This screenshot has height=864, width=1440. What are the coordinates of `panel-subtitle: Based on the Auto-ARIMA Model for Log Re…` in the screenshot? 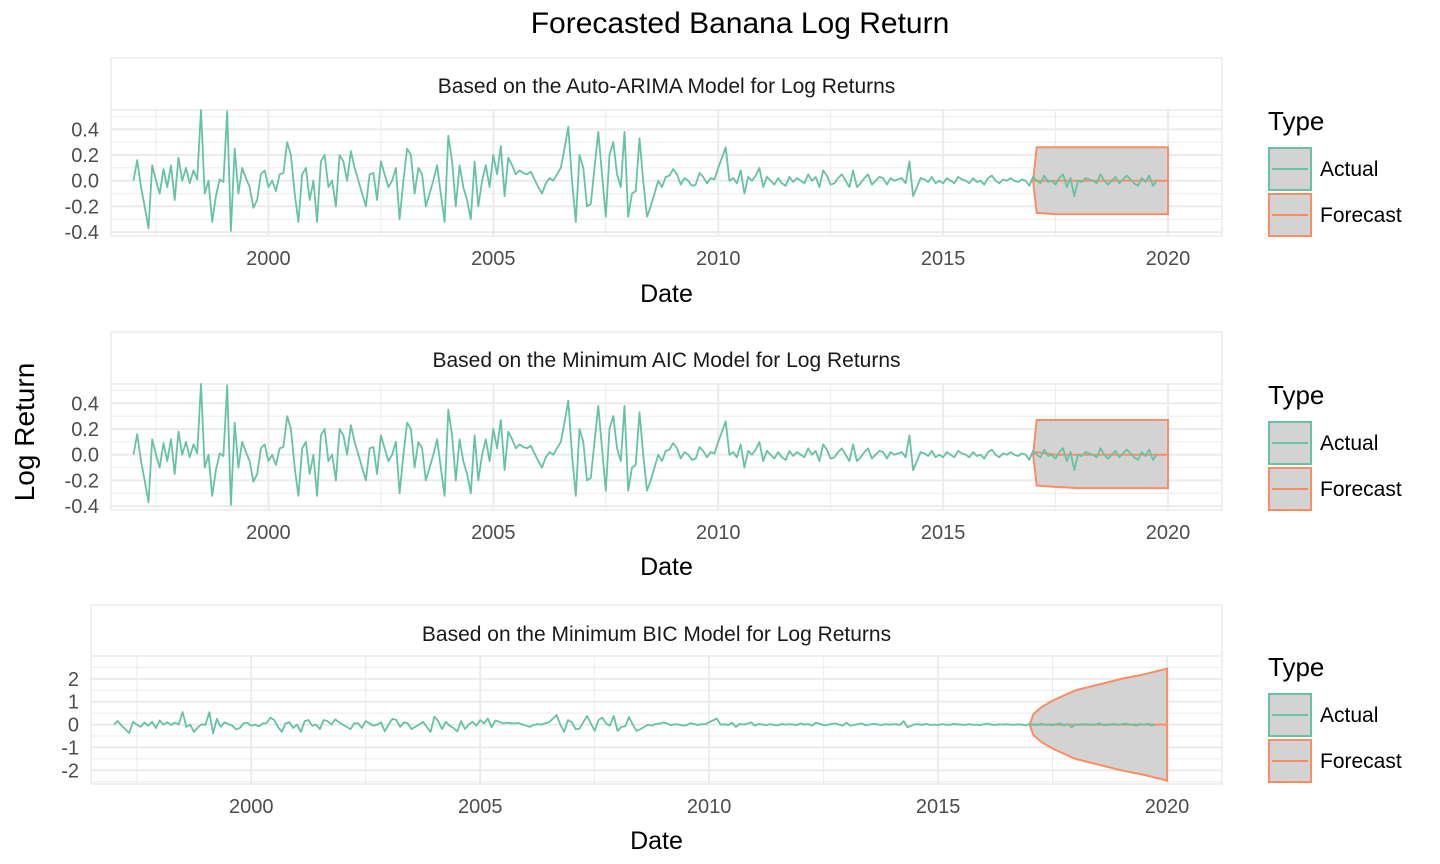 It's located at (667, 86).